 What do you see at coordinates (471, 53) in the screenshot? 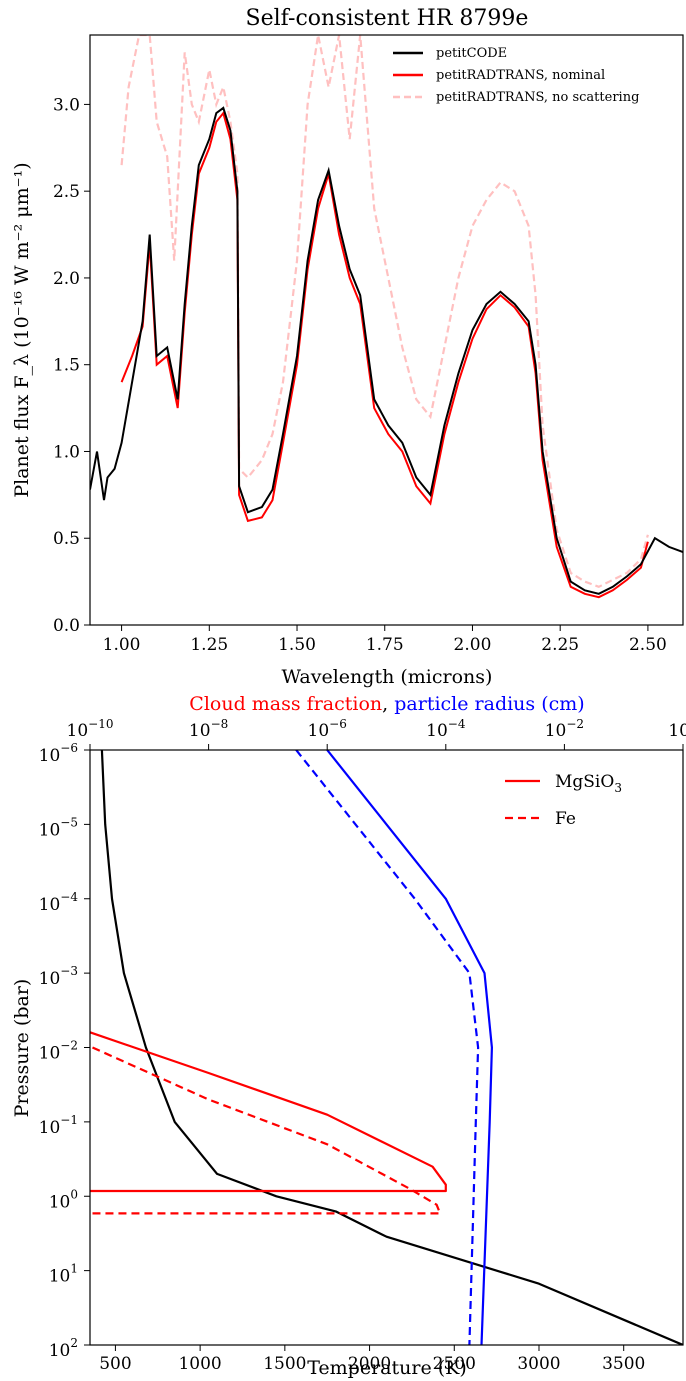
I see `legend-label-petitcode: petitCODE` at bounding box center [471, 53].